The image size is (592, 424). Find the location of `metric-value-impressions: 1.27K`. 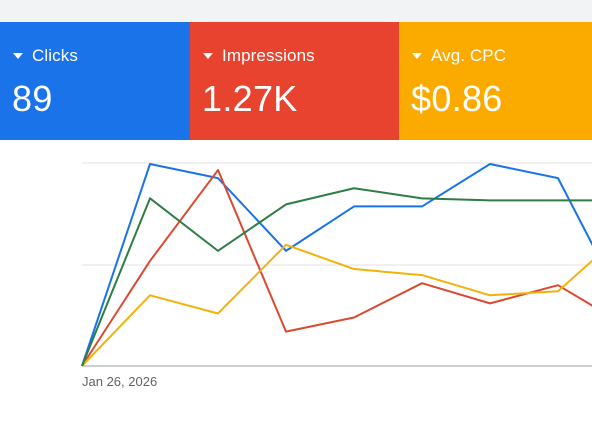

metric-value-impressions: 1.27K is located at coordinates (250, 98).